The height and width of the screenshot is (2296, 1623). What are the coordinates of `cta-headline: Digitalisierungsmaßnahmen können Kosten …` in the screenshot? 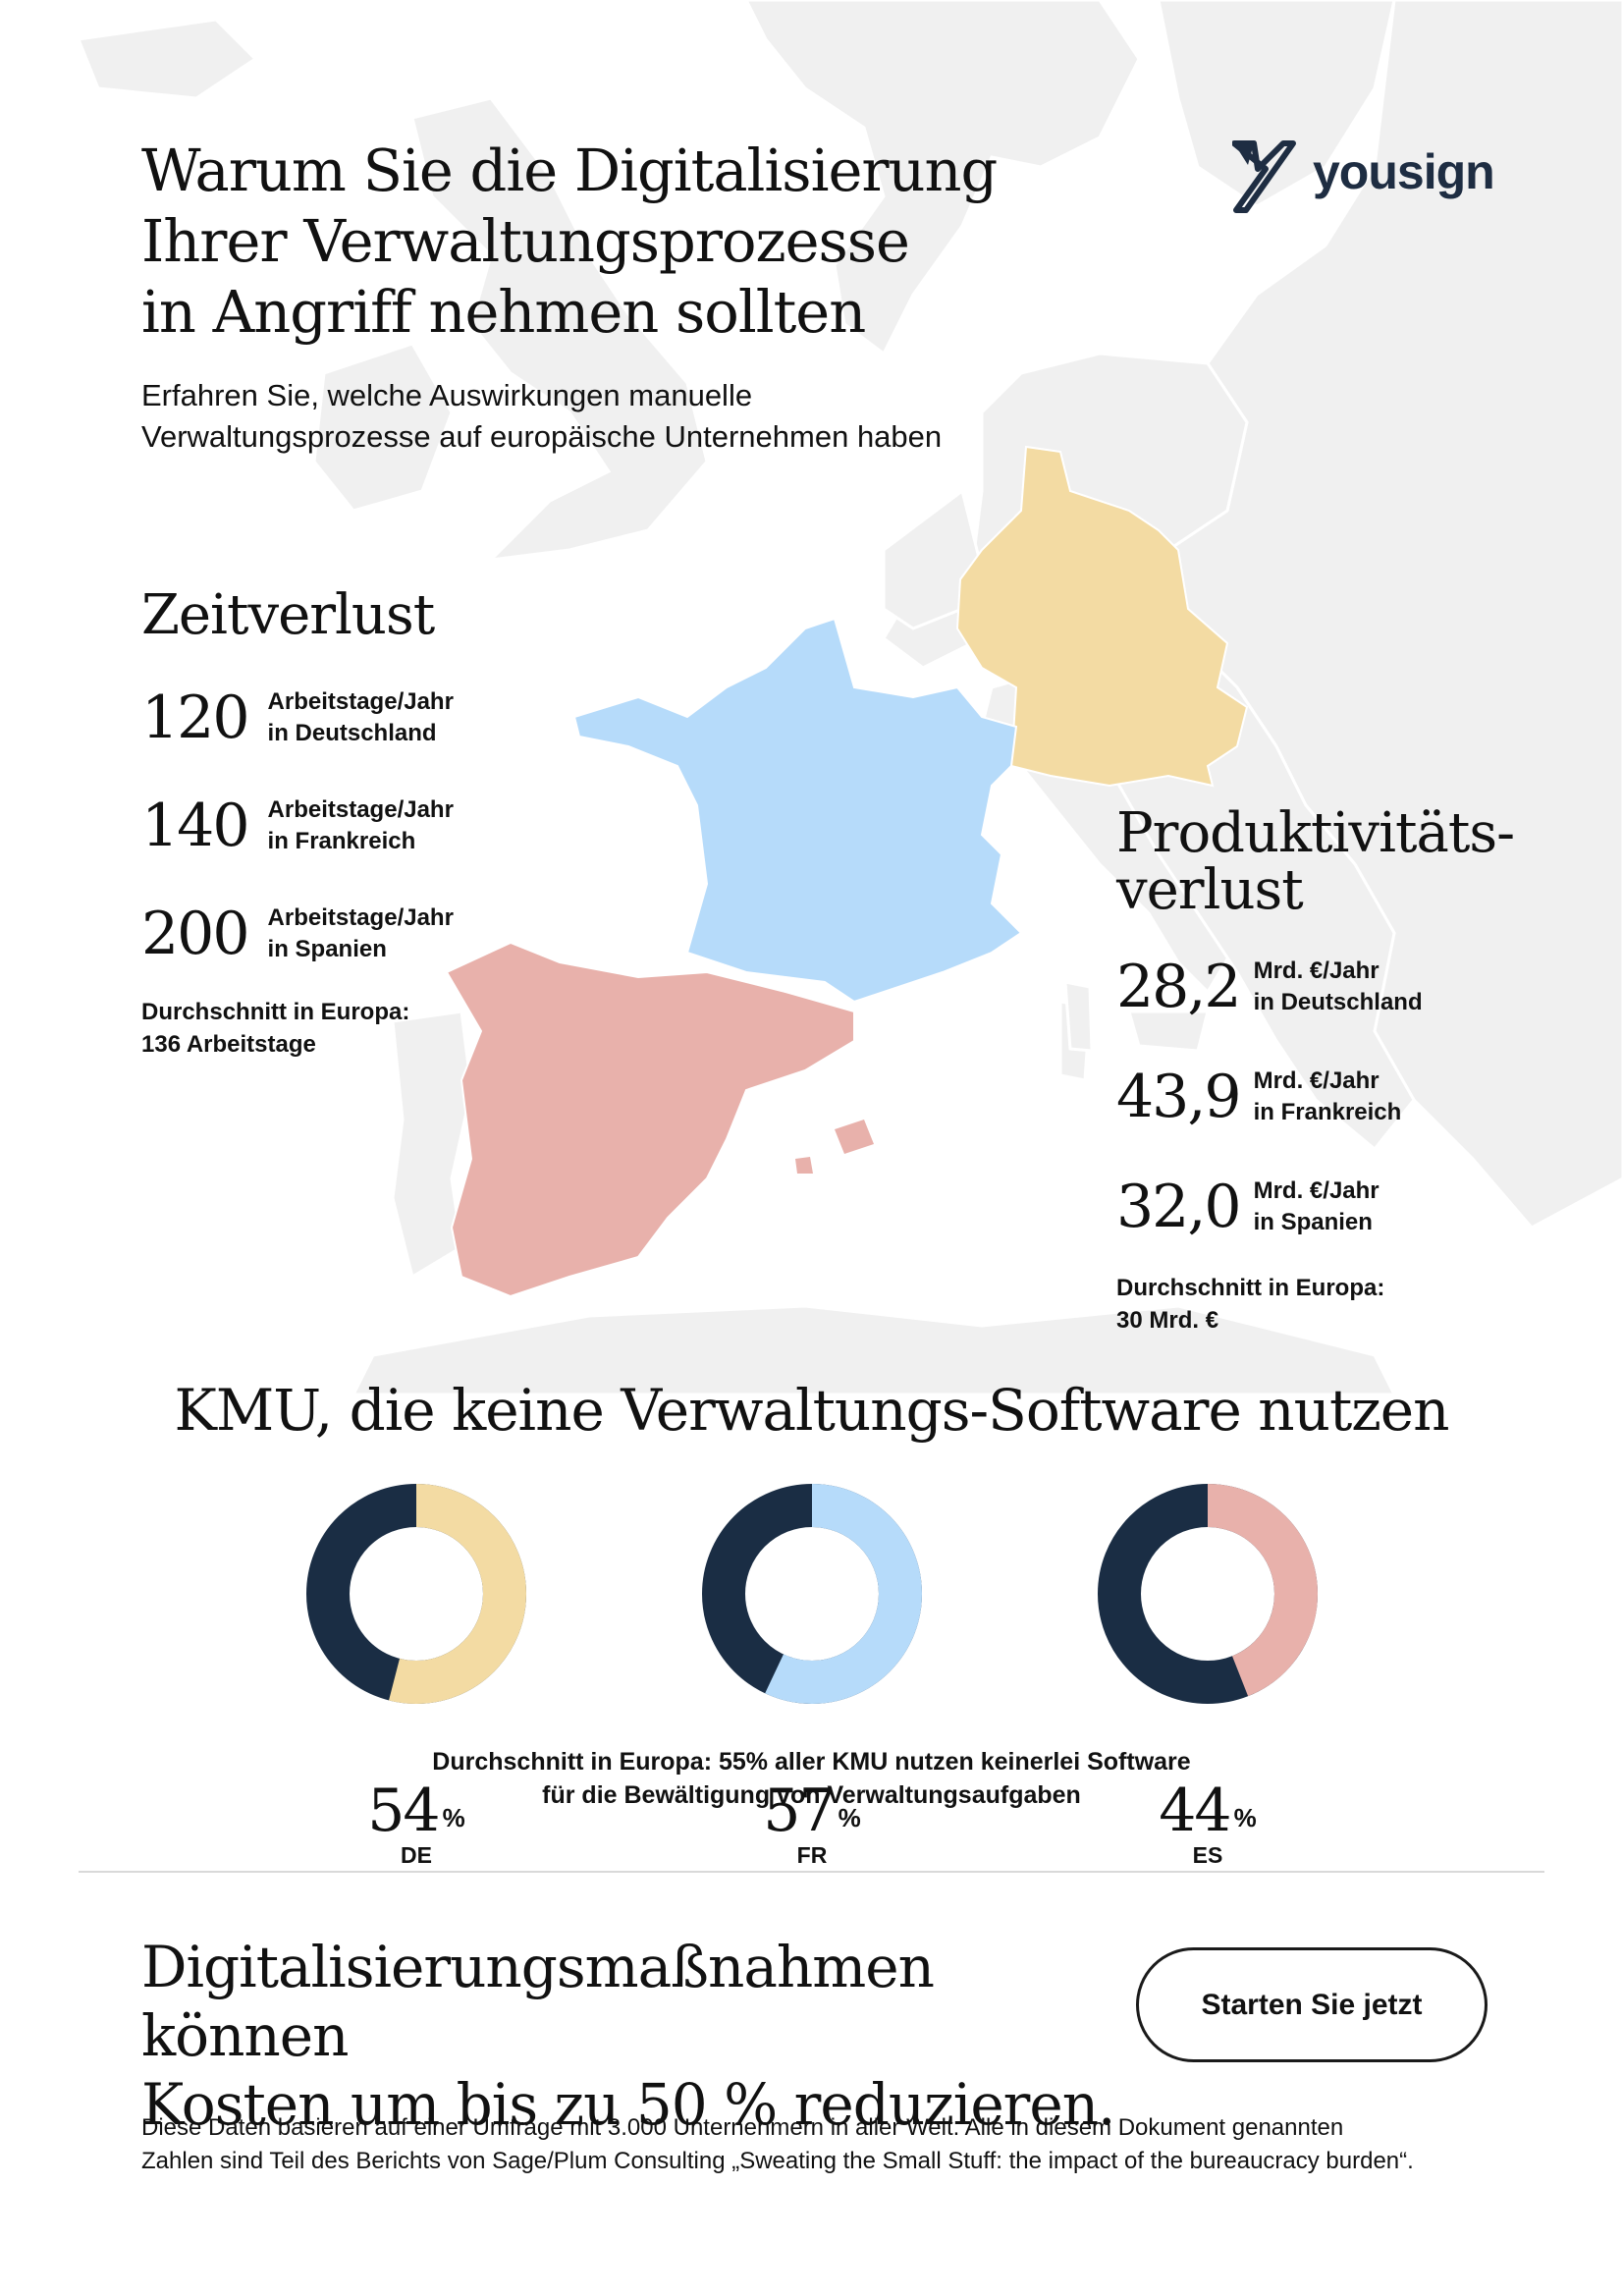 It's located at (632, 2036).